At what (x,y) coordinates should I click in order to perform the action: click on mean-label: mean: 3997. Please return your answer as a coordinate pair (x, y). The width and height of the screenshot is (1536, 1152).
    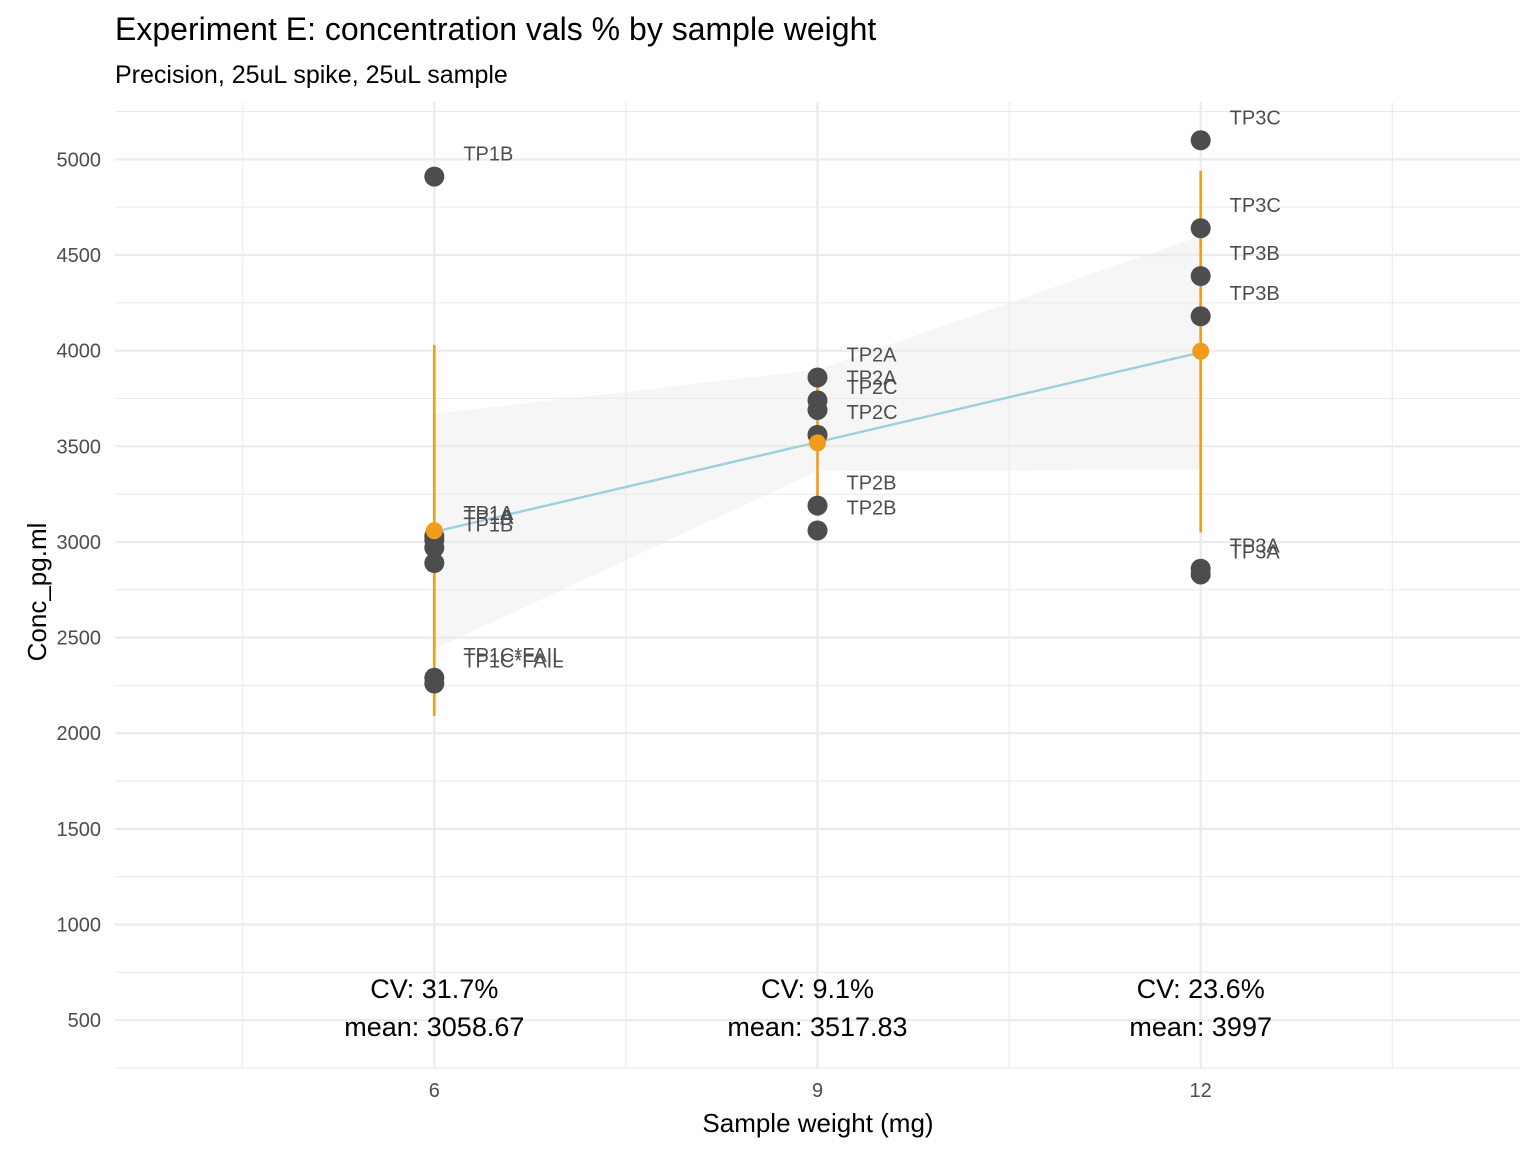
    Looking at the image, I should click on (1200, 1027).